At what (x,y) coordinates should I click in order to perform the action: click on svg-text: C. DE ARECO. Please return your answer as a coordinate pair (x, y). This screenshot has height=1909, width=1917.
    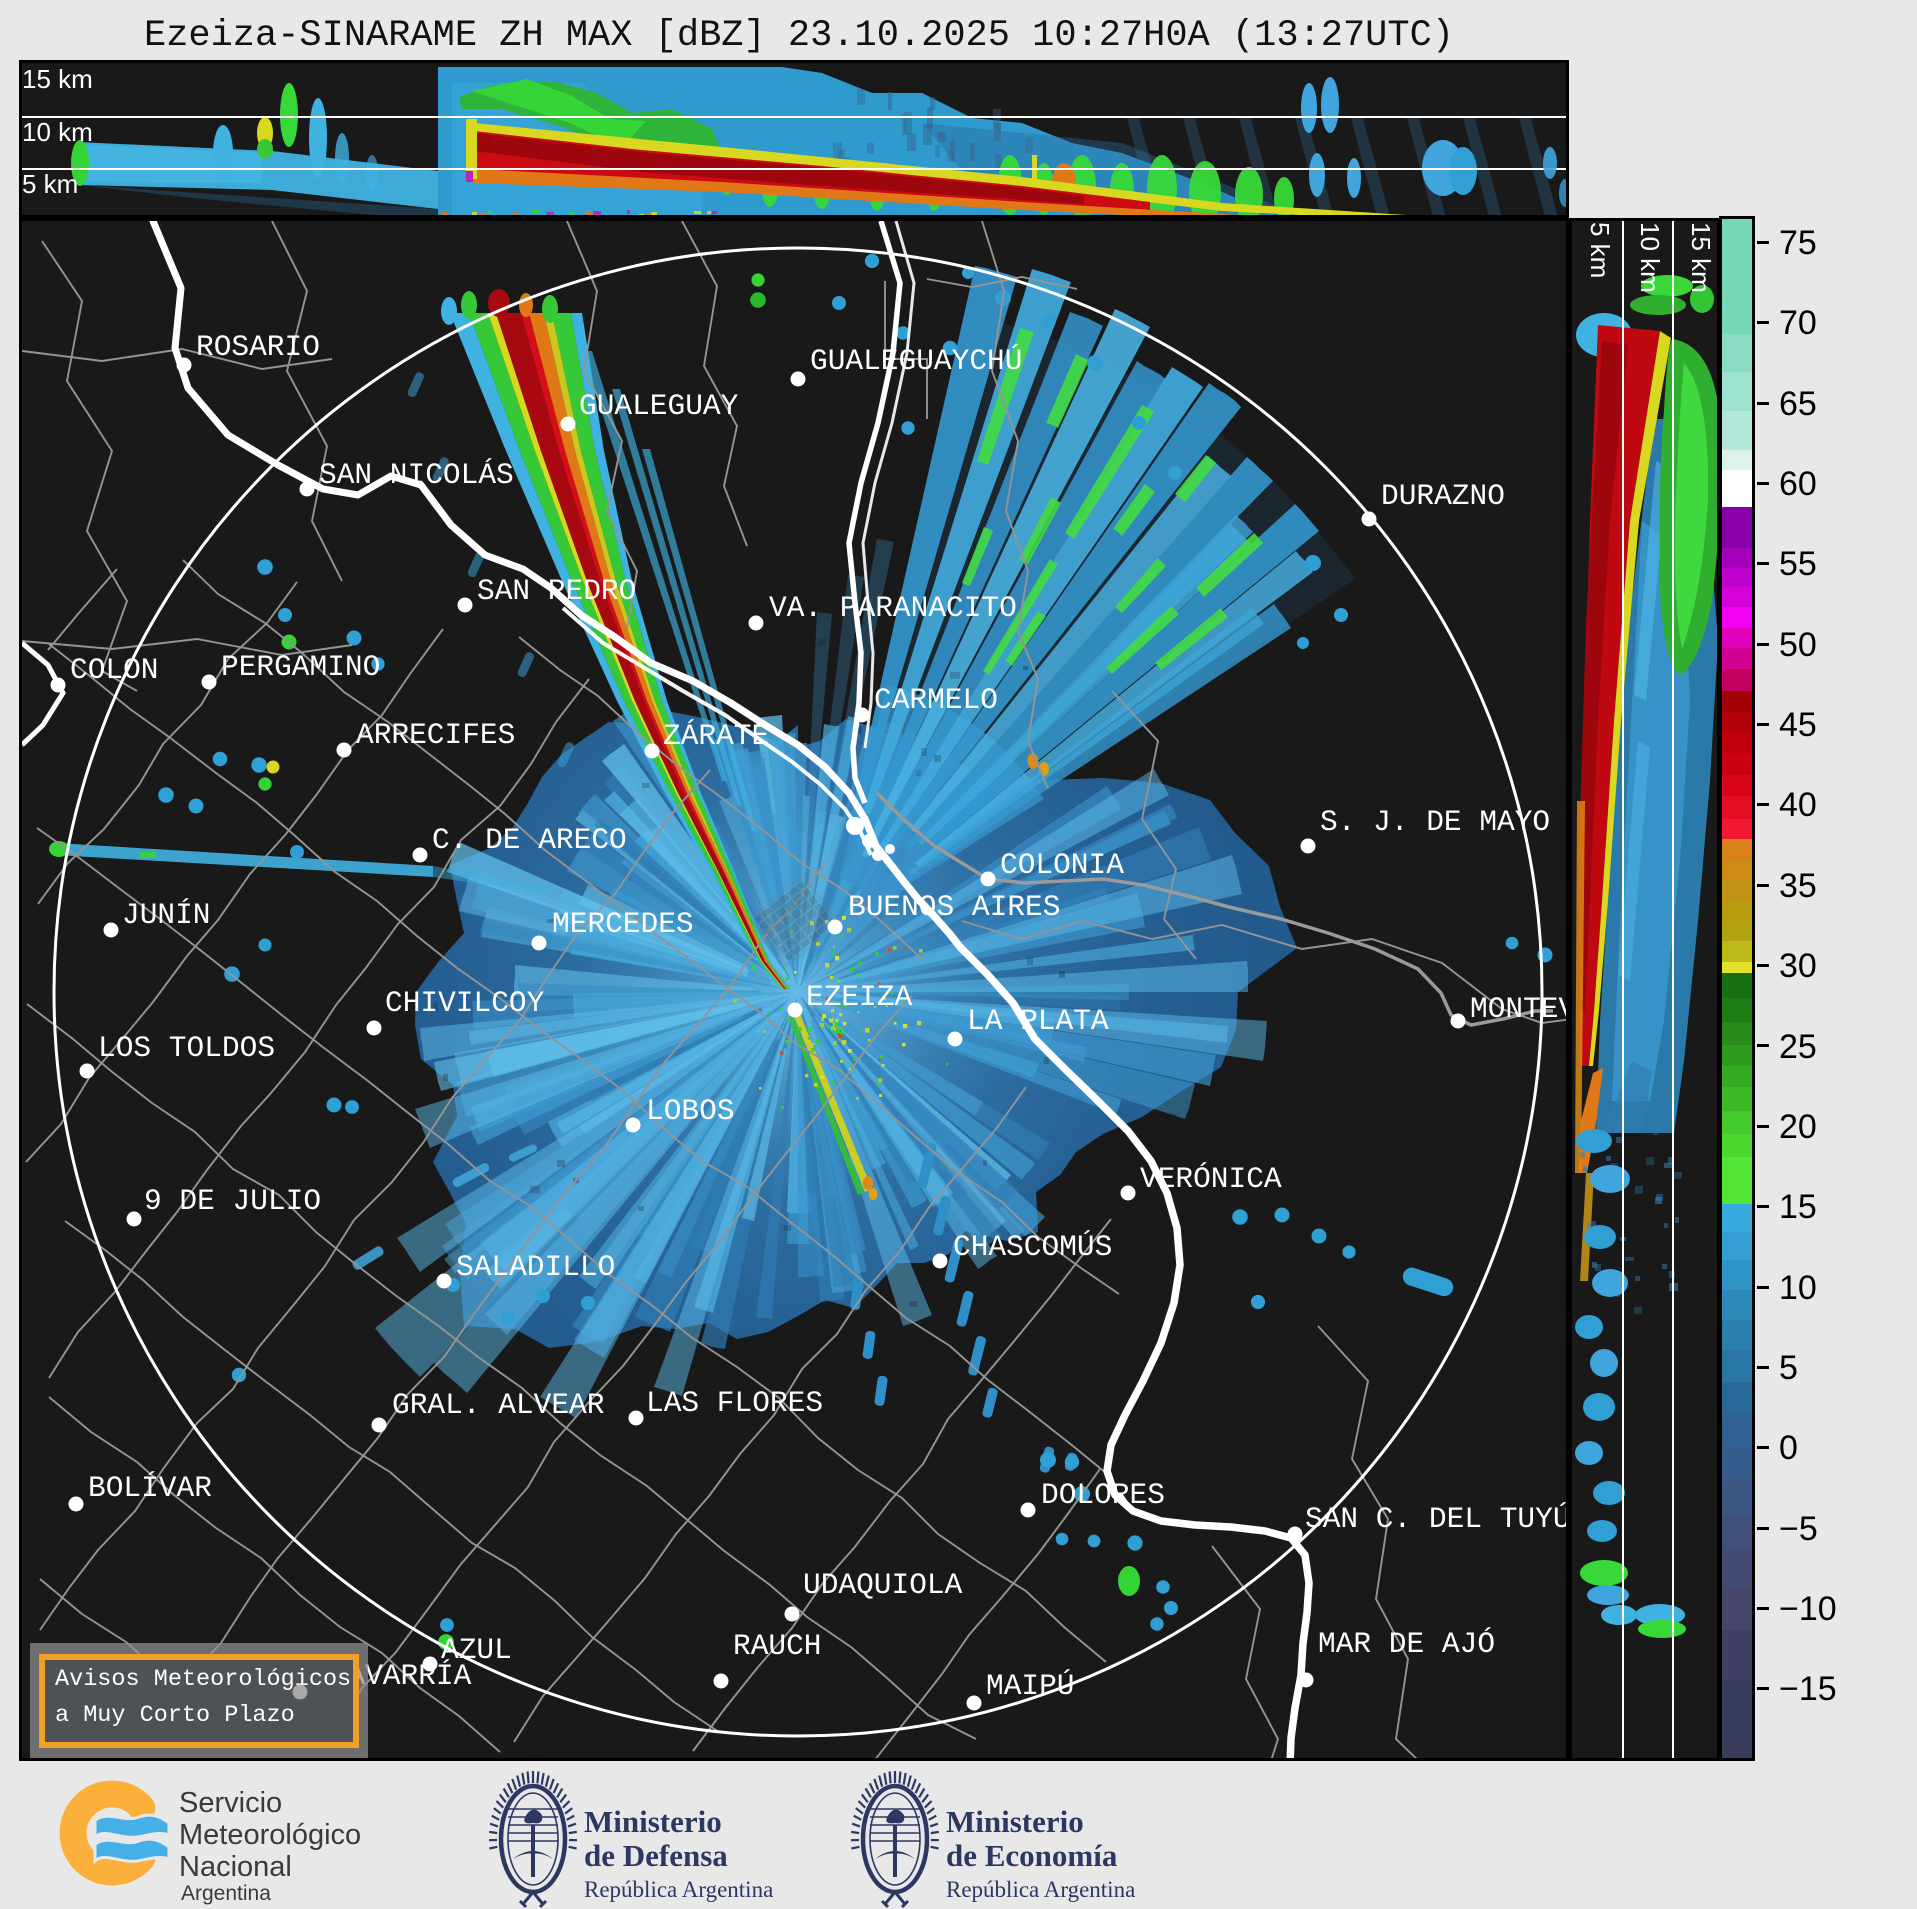
    Looking at the image, I should click on (529, 840).